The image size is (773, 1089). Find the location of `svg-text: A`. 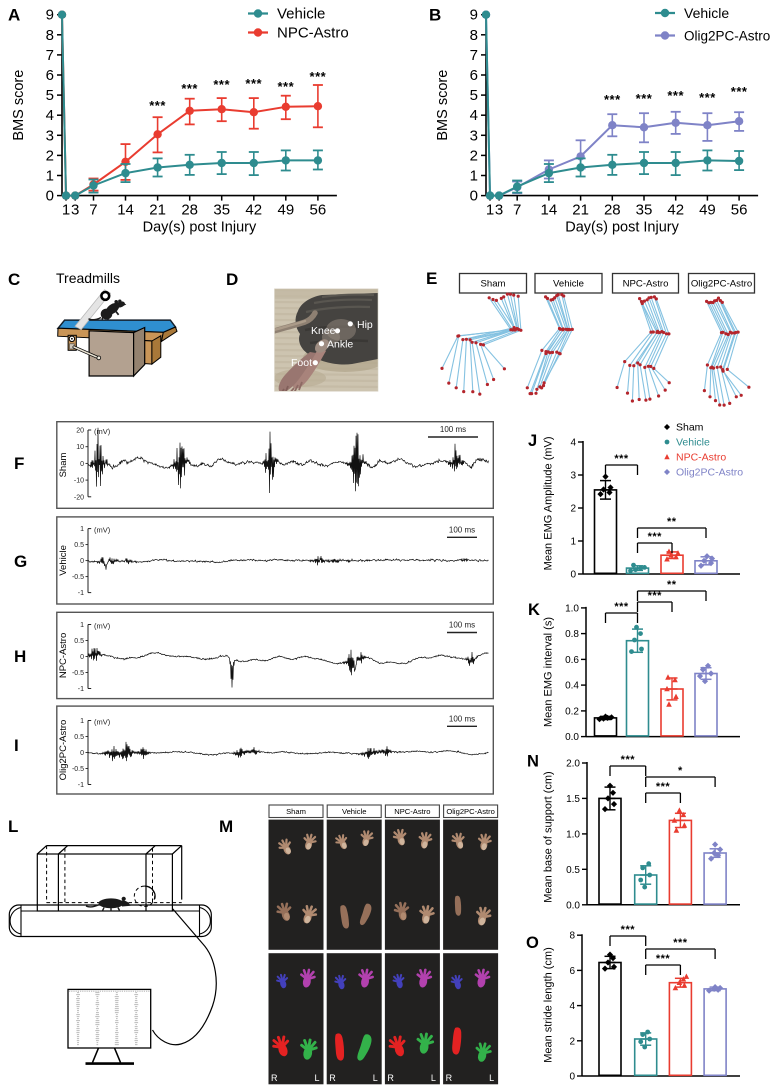

svg-text: A is located at coordinates (14, 15).